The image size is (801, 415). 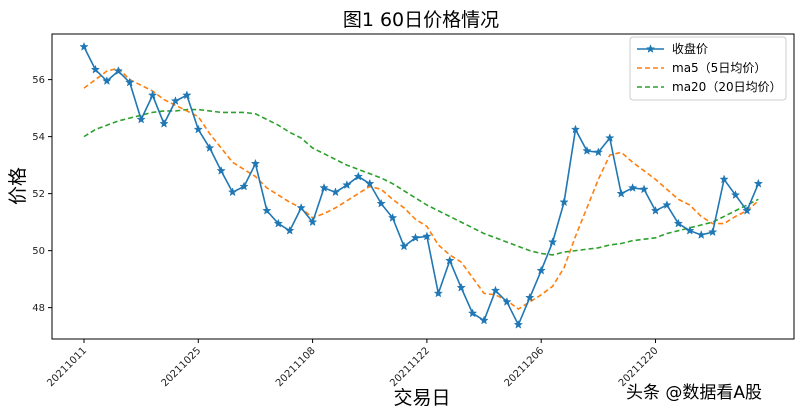 What do you see at coordinates (650, 48) in the screenshot?
I see `legend-marker` at bounding box center [650, 48].